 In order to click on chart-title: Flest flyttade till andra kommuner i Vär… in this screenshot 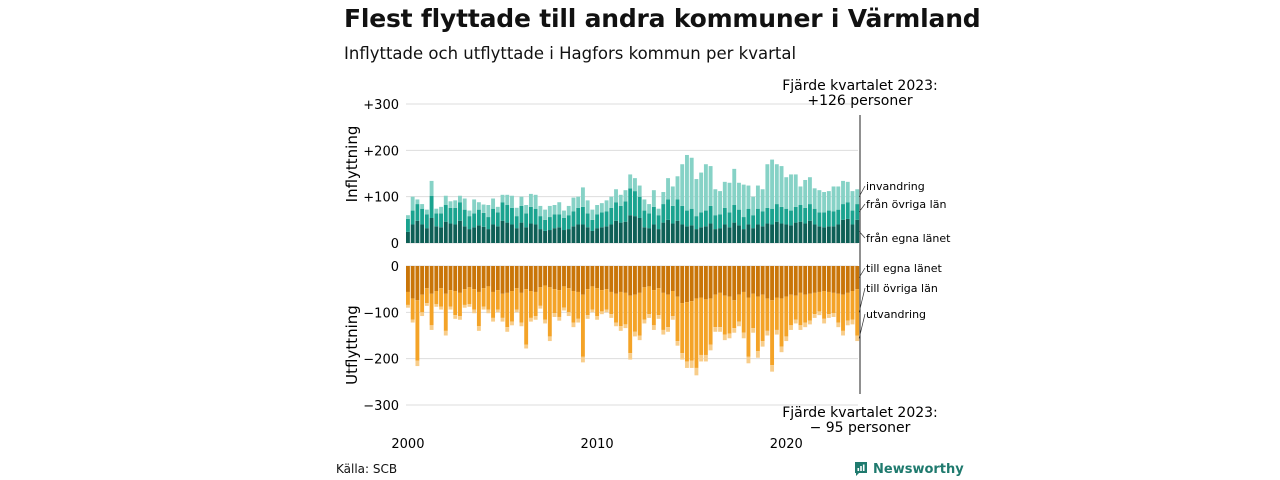, I will do `click(662, 18)`.